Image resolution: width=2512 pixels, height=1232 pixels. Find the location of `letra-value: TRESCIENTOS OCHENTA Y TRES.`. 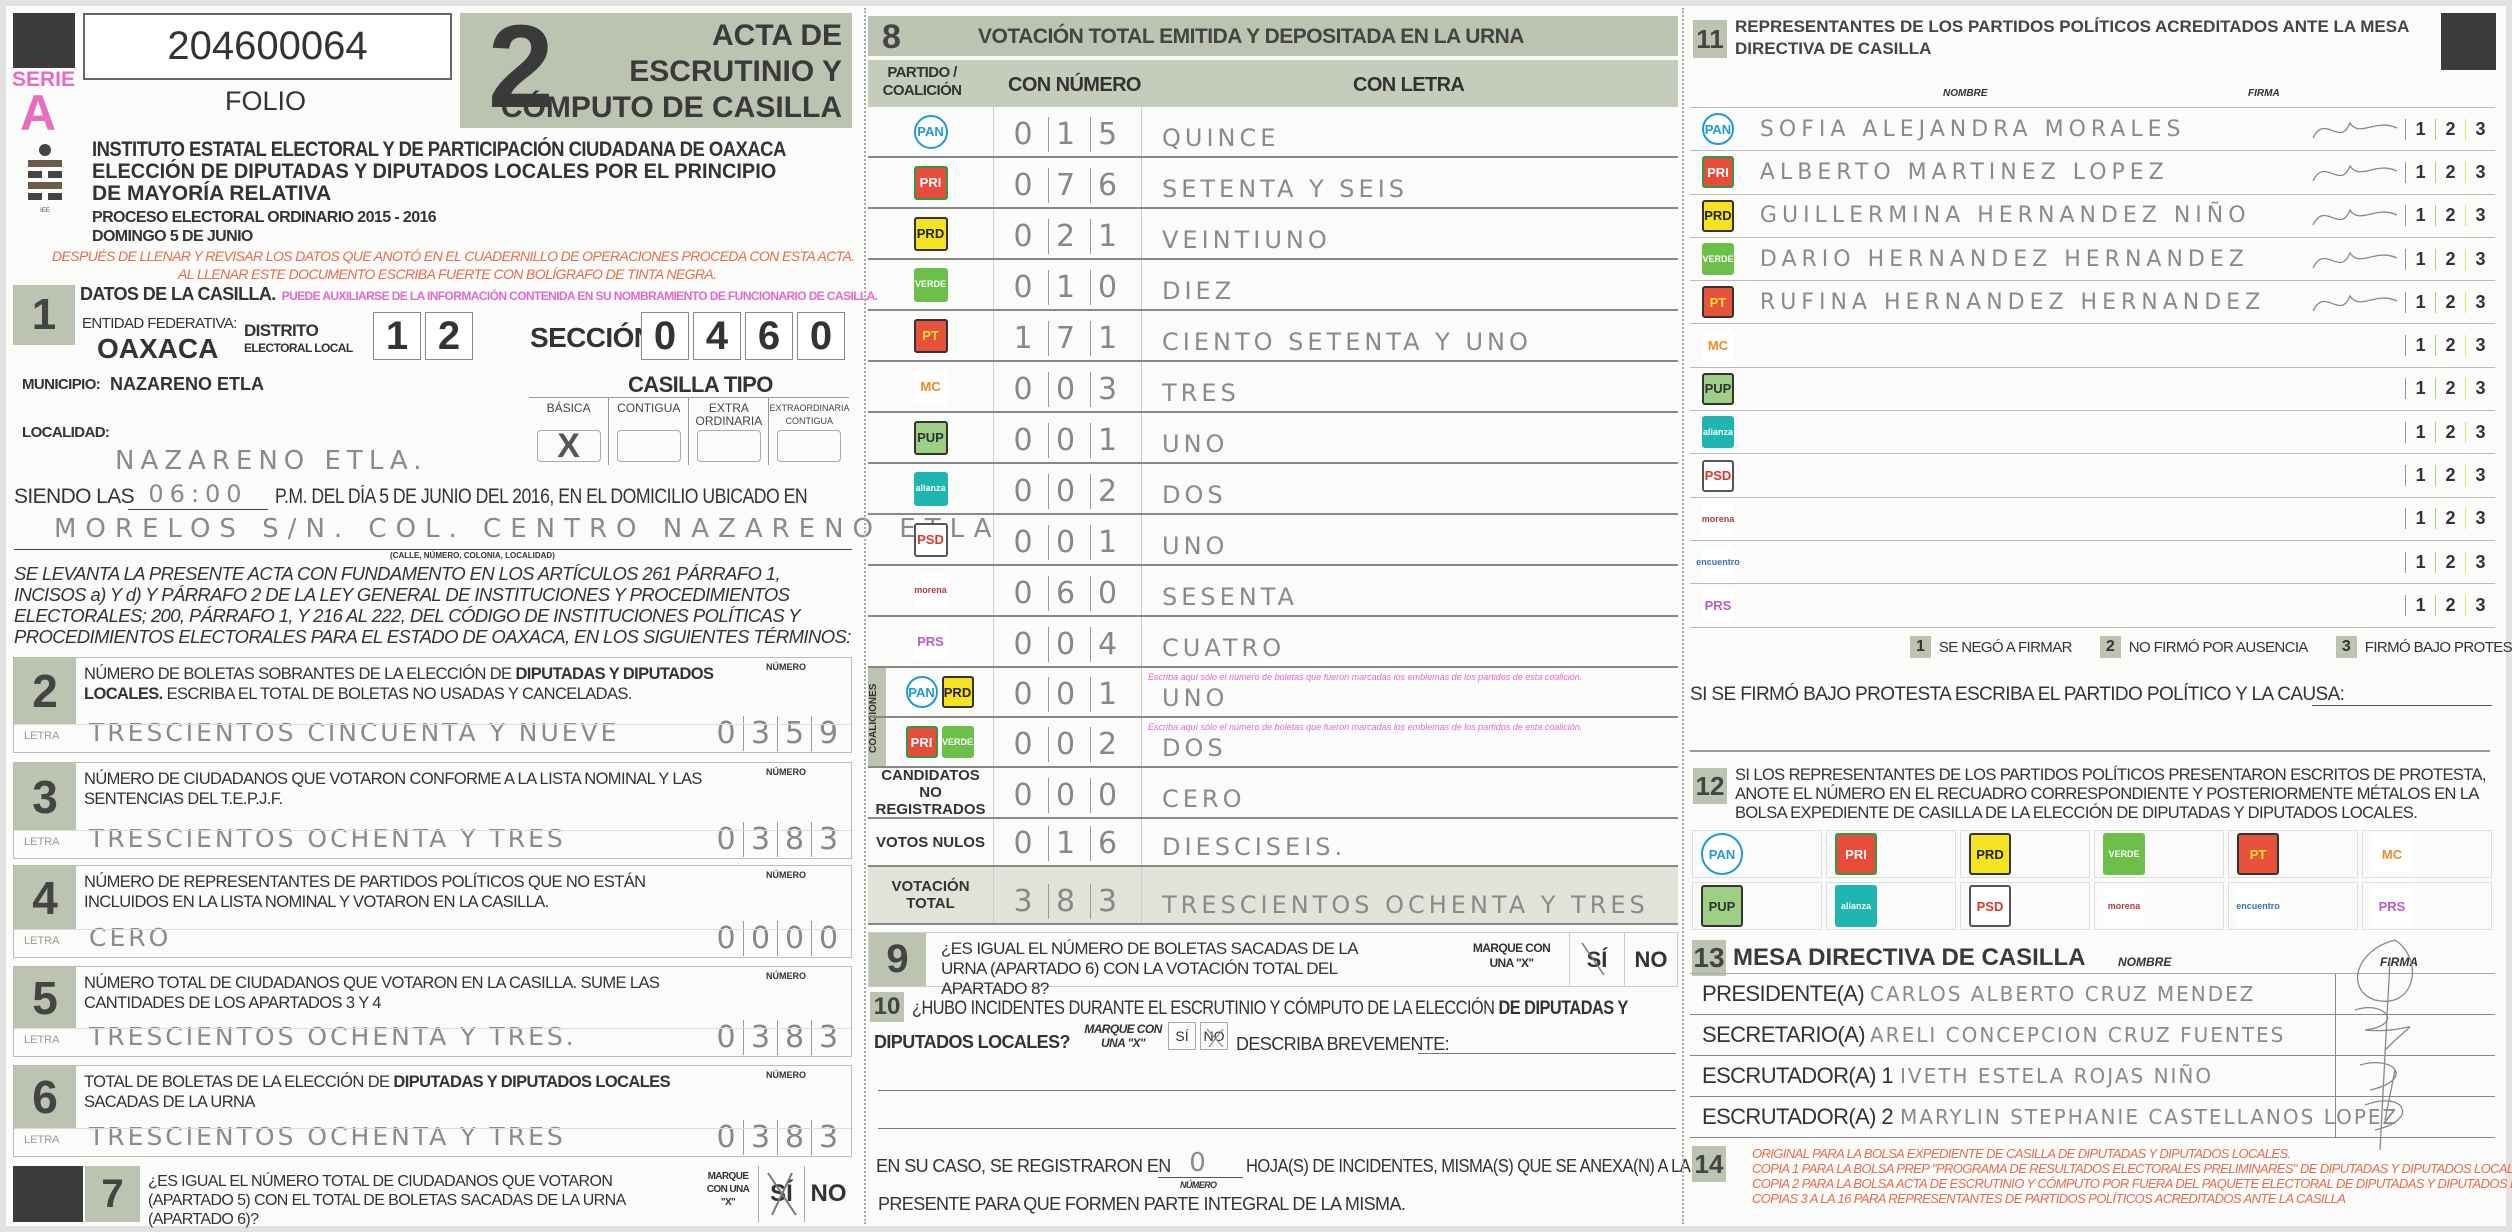

letra-value: TRESCIENTOS OCHENTA Y TRES. is located at coordinates (333, 1036).